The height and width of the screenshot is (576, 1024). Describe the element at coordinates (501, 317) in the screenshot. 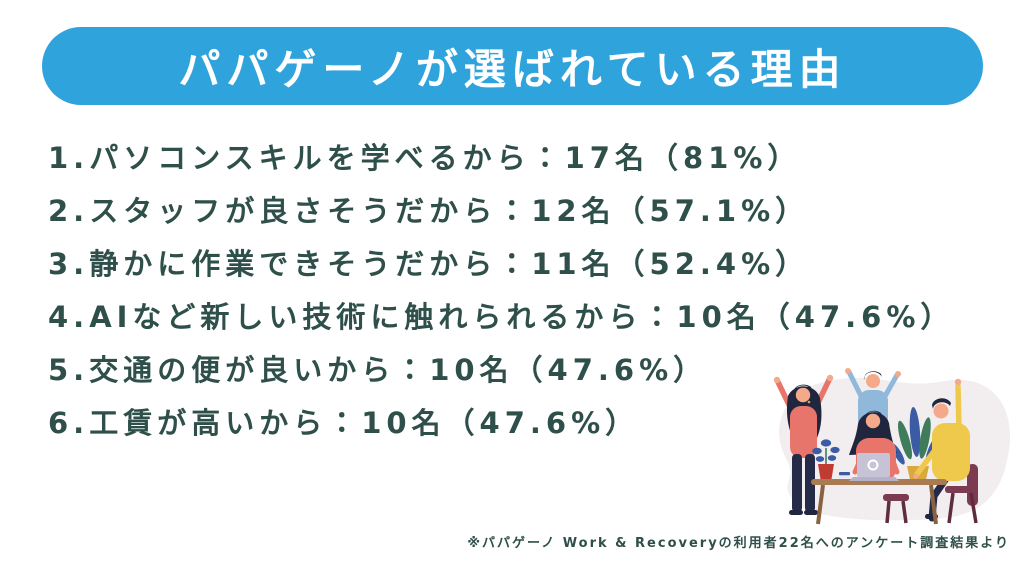

I see `reason-item-4: 4.AIなど新しい技術に触れられるから：10名（47.6%）` at that location.